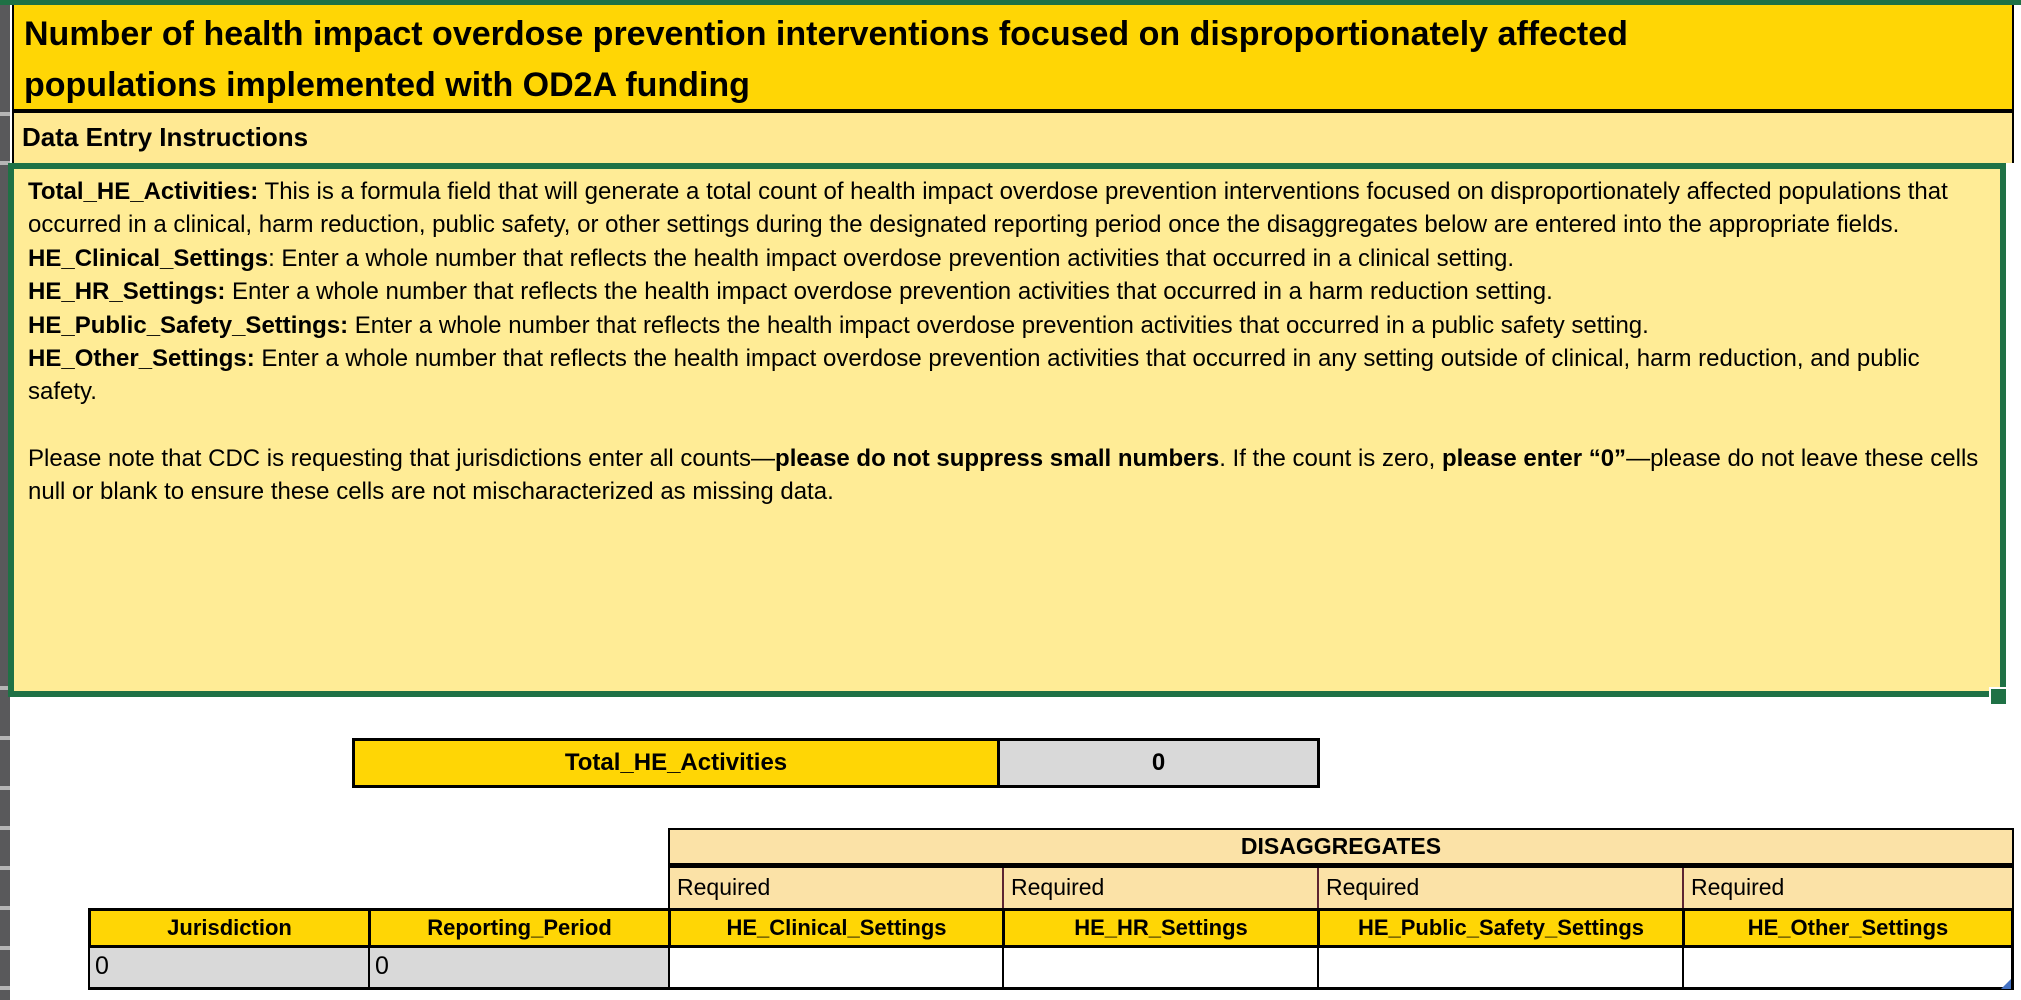 The height and width of the screenshot is (1000, 2021). I want to click on note-bold-2: please enter “0”, so click(1534, 458).